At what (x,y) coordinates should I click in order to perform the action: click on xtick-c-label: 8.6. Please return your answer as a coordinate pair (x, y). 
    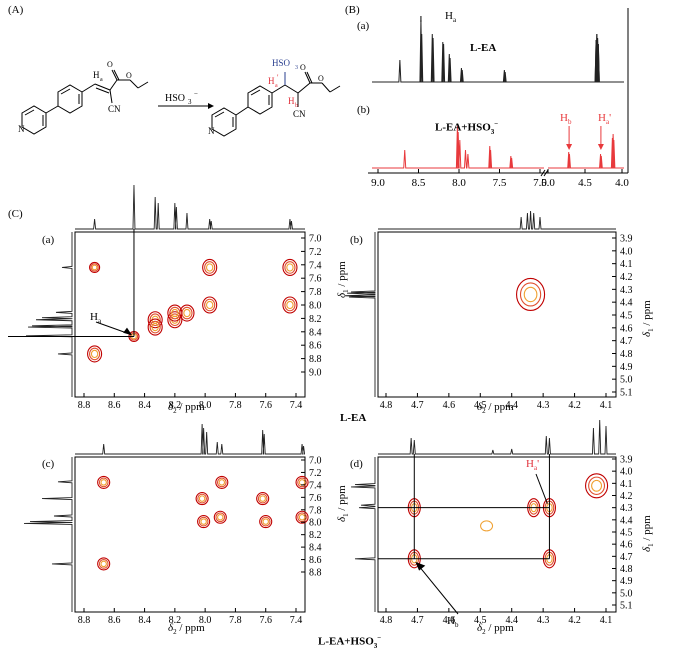
    Looking at the image, I should click on (114, 620).